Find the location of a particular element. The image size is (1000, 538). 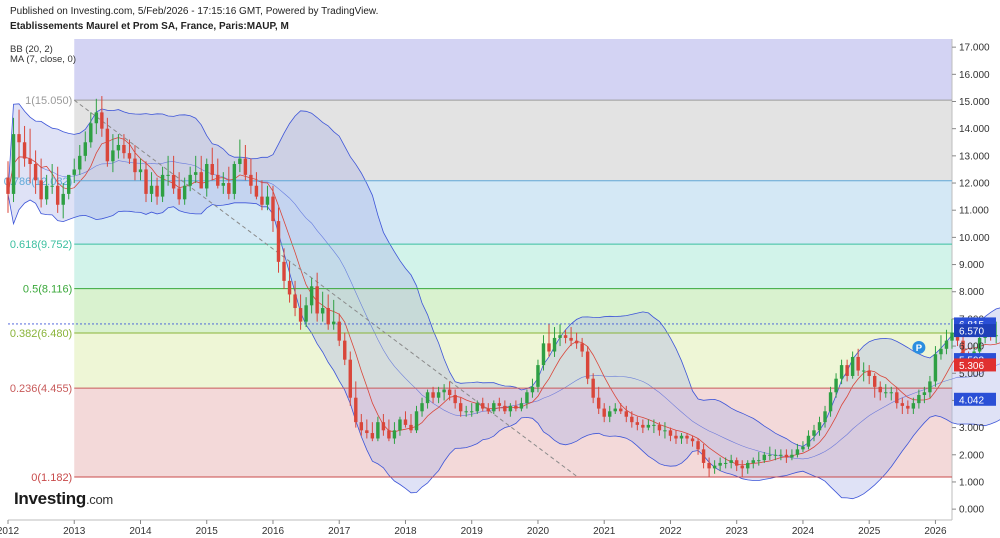

y-tick-label: 16.000 is located at coordinates (974, 75).